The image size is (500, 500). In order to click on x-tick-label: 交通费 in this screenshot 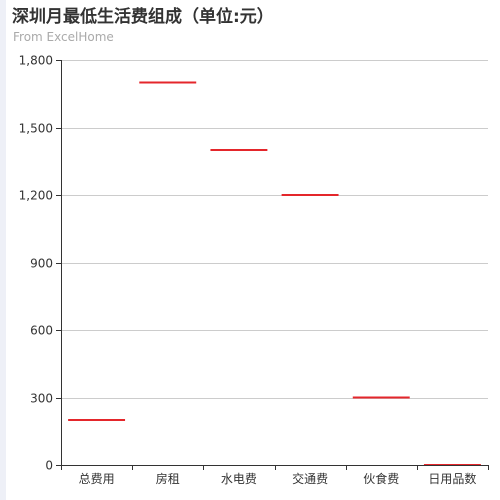, I will do `click(310, 478)`.